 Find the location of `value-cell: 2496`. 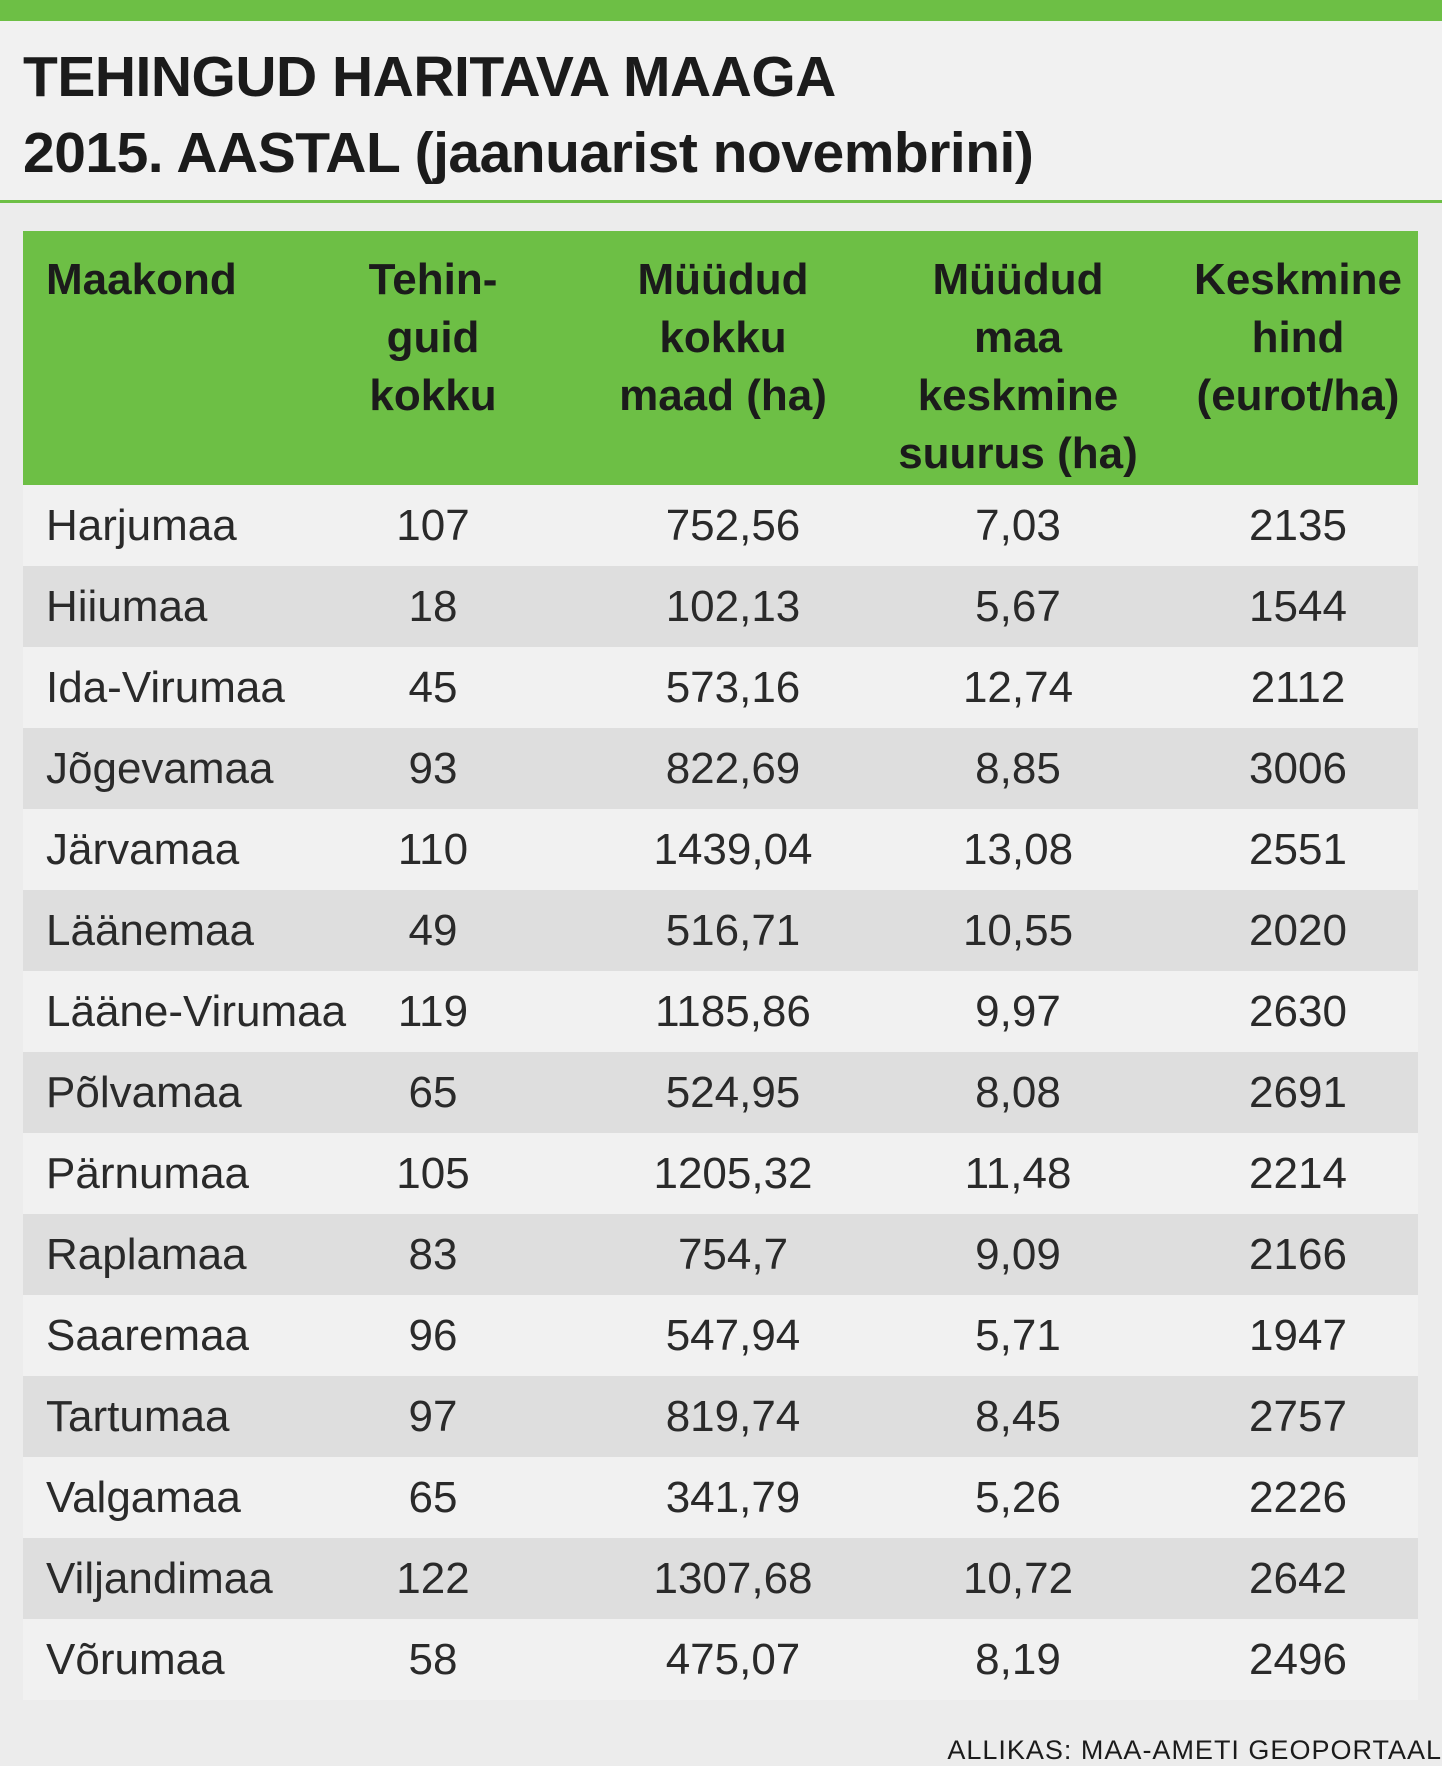

value-cell: 2496 is located at coordinates (1298, 1659).